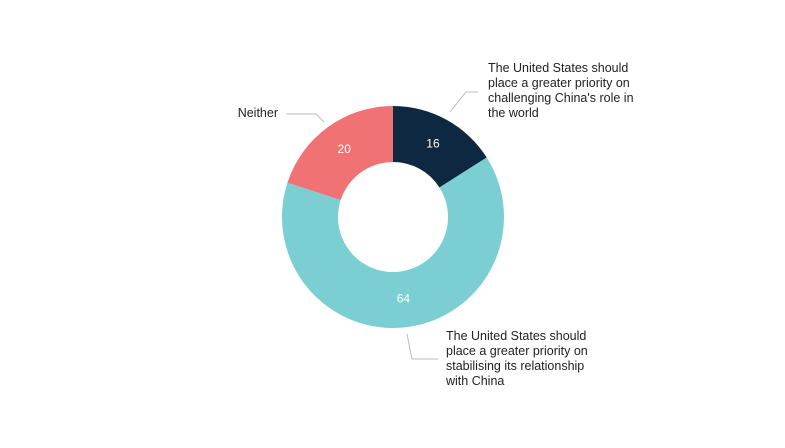 This screenshot has height=448, width=785. What do you see at coordinates (433, 143) in the screenshot?
I see `value-label: 16` at bounding box center [433, 143].